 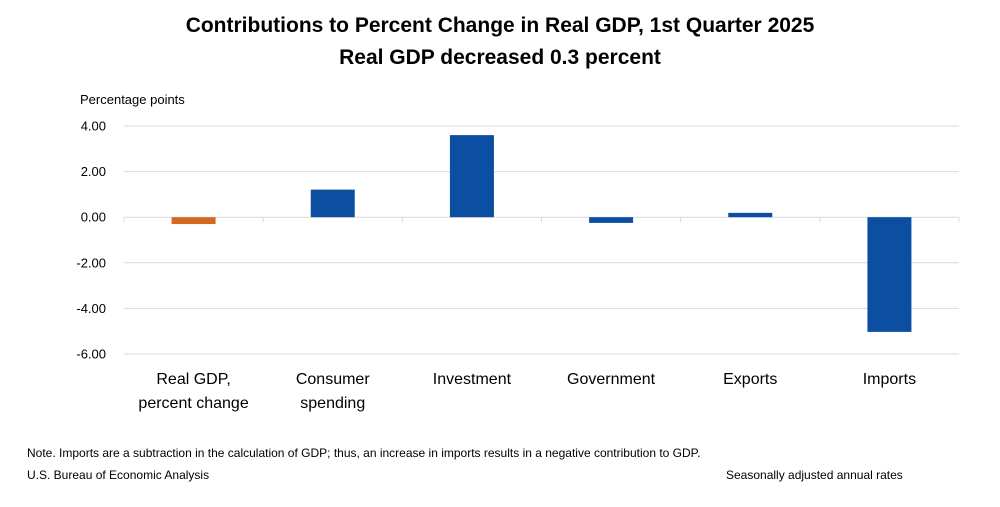 What do you see at coordinates (889, 379) in the screenshot?
I see `x-tick-label: Imports` at bounding box center [889, 379].